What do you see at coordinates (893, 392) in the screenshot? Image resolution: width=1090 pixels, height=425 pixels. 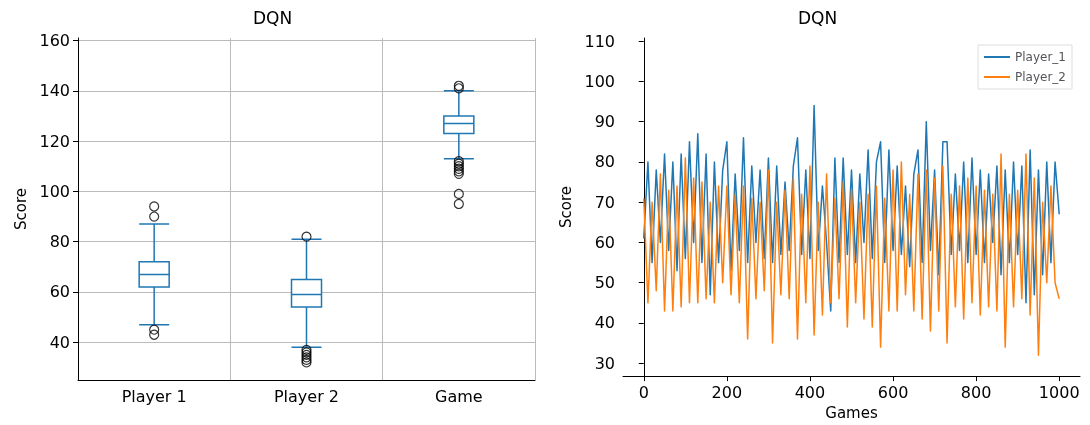 I see `x-tick-label: 600` at bounding box center [893, 392].